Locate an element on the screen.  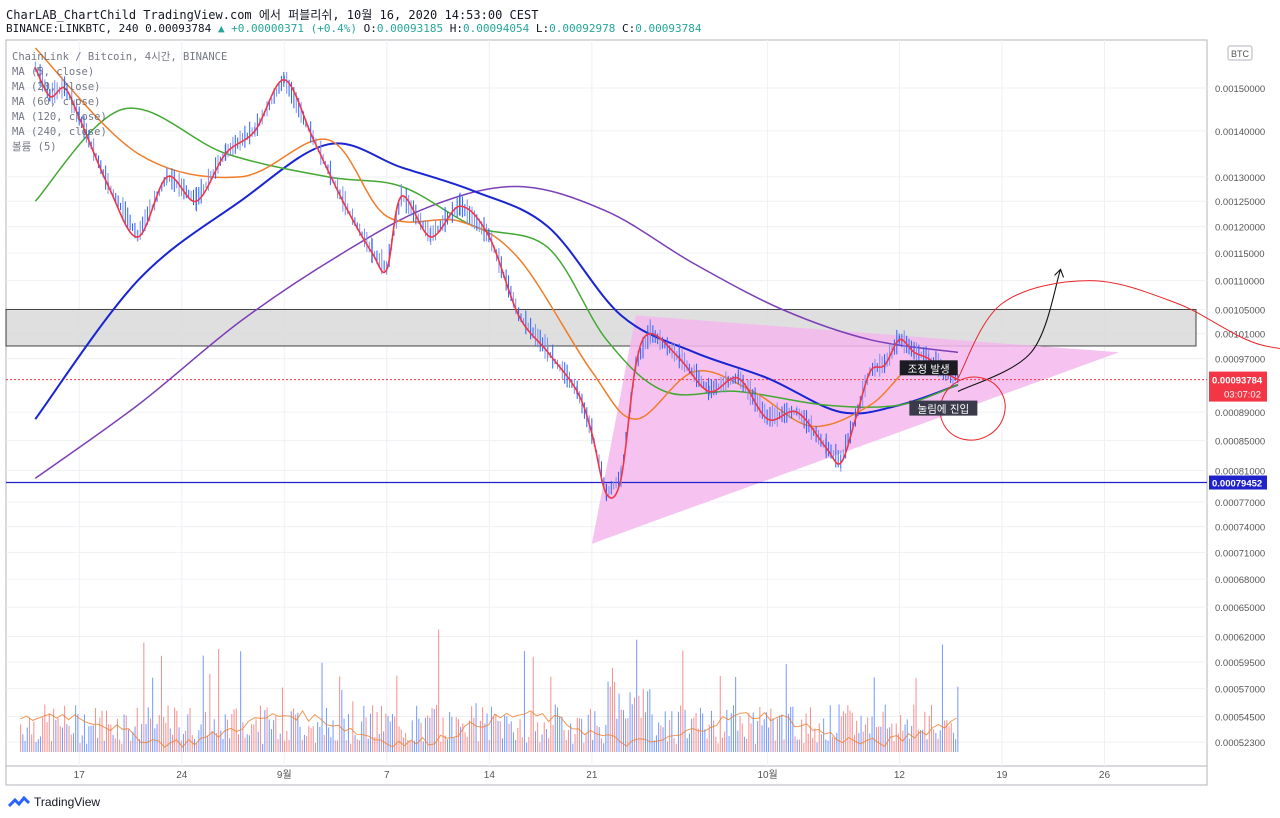
annotation-text: 눌림에 진입 is located at coordinates (944, 409).